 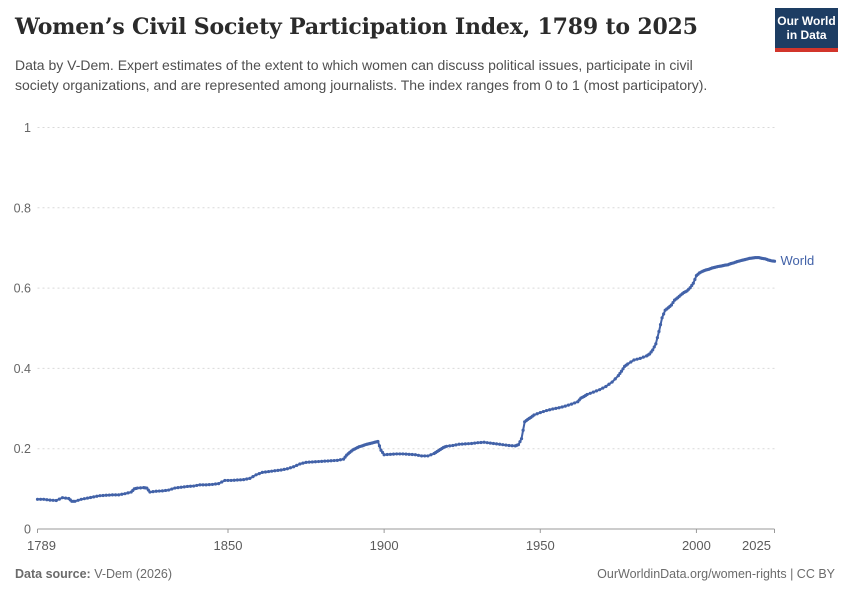 What do you see at coordinates (716, 574) in the screenshot?
I see `owid-credit-link: OurWorldinData.org/women-rights | CC BY` at bounding box center [716, 574].